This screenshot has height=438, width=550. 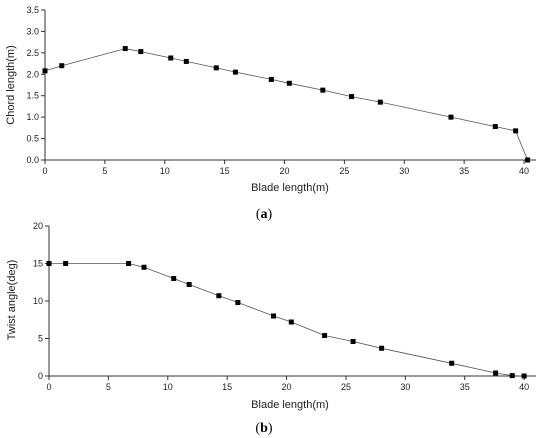 What do you see at coordinates (464, 171) in the screenshot?
I see `chord-x-tick-label: 35` at bounding box center [464, 171].